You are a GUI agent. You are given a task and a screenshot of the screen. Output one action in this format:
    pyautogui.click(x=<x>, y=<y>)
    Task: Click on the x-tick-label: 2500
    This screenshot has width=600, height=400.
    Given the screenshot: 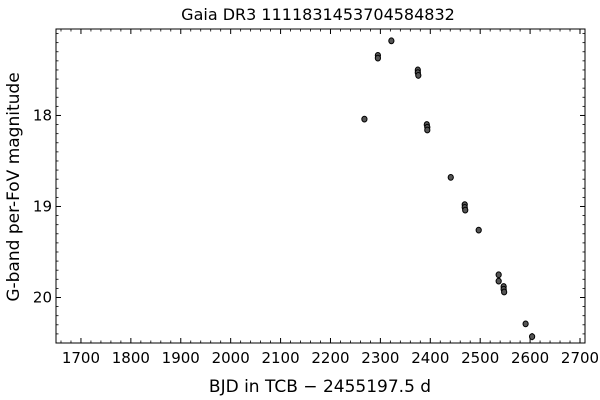 What is the action you would take?
    pyautogui.click(x=480, y=358)
    